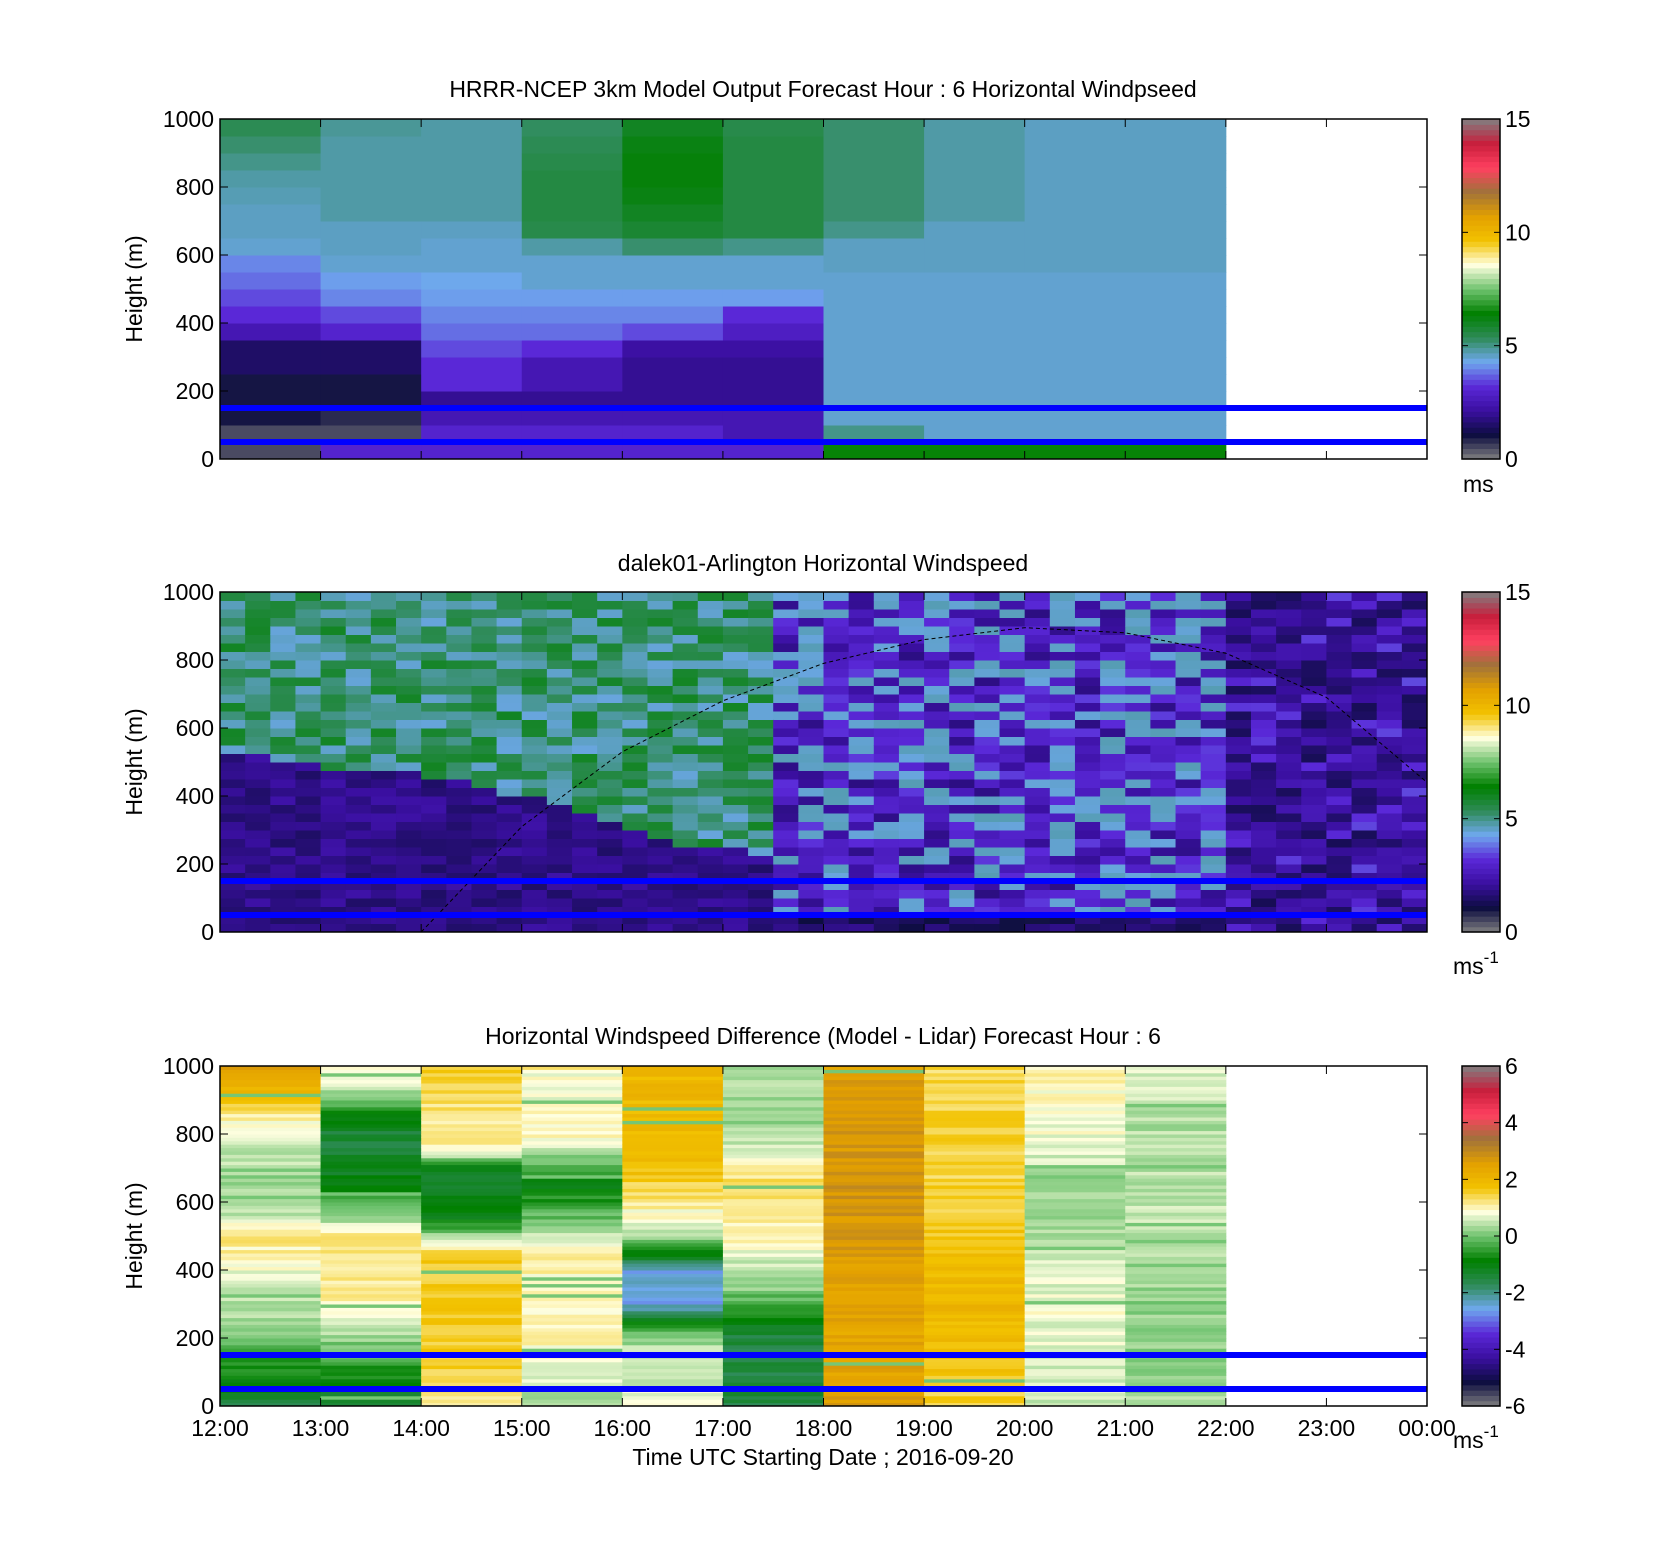 This screenshot has width=1680, height=1561. I want to click on y-tick-label: 400, so click(195, 323).